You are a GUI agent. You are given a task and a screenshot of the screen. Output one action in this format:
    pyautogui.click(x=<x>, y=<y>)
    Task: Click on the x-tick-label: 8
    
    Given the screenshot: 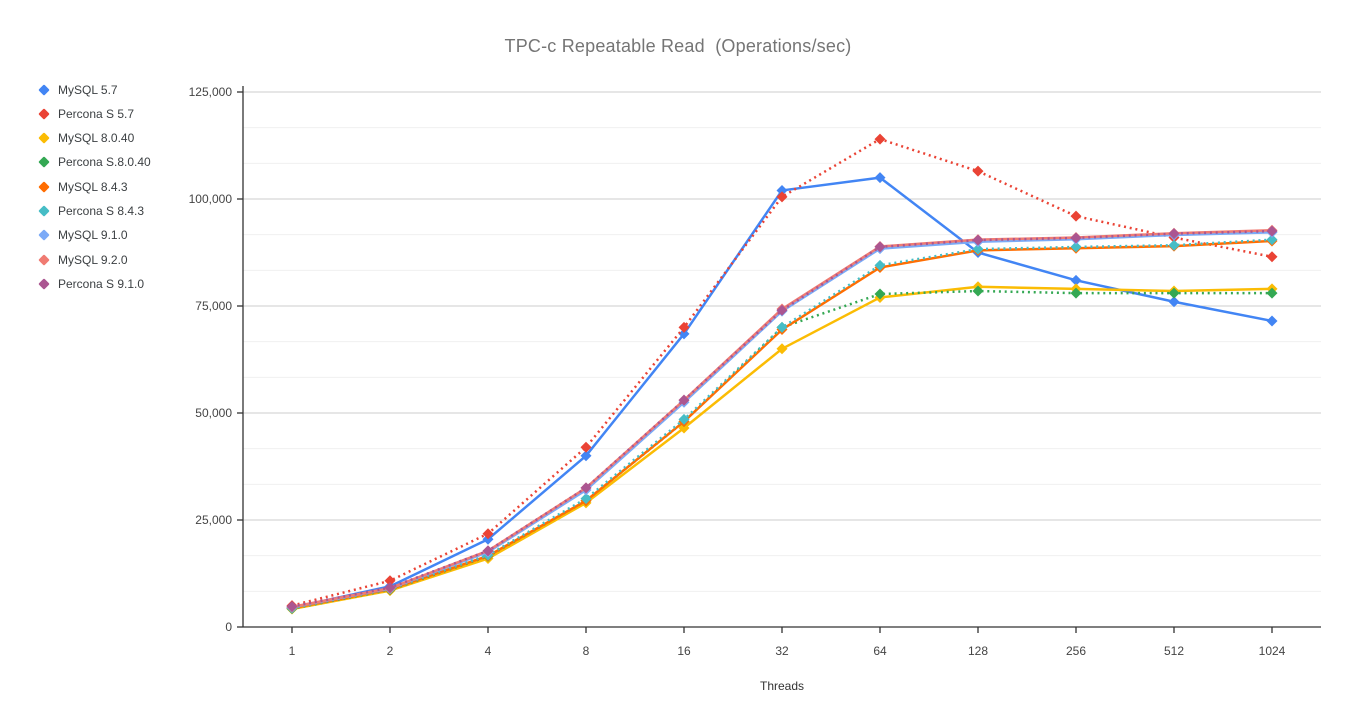 What is the action you would take?
    pyautogui.click(x=586, y=651)
    